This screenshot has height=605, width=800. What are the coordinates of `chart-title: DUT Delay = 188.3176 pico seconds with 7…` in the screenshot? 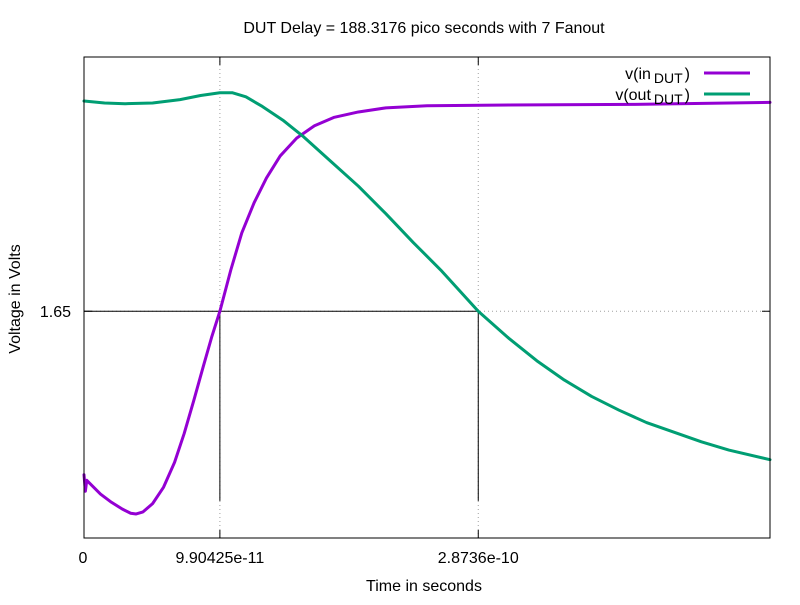 It's located at (424, 28).